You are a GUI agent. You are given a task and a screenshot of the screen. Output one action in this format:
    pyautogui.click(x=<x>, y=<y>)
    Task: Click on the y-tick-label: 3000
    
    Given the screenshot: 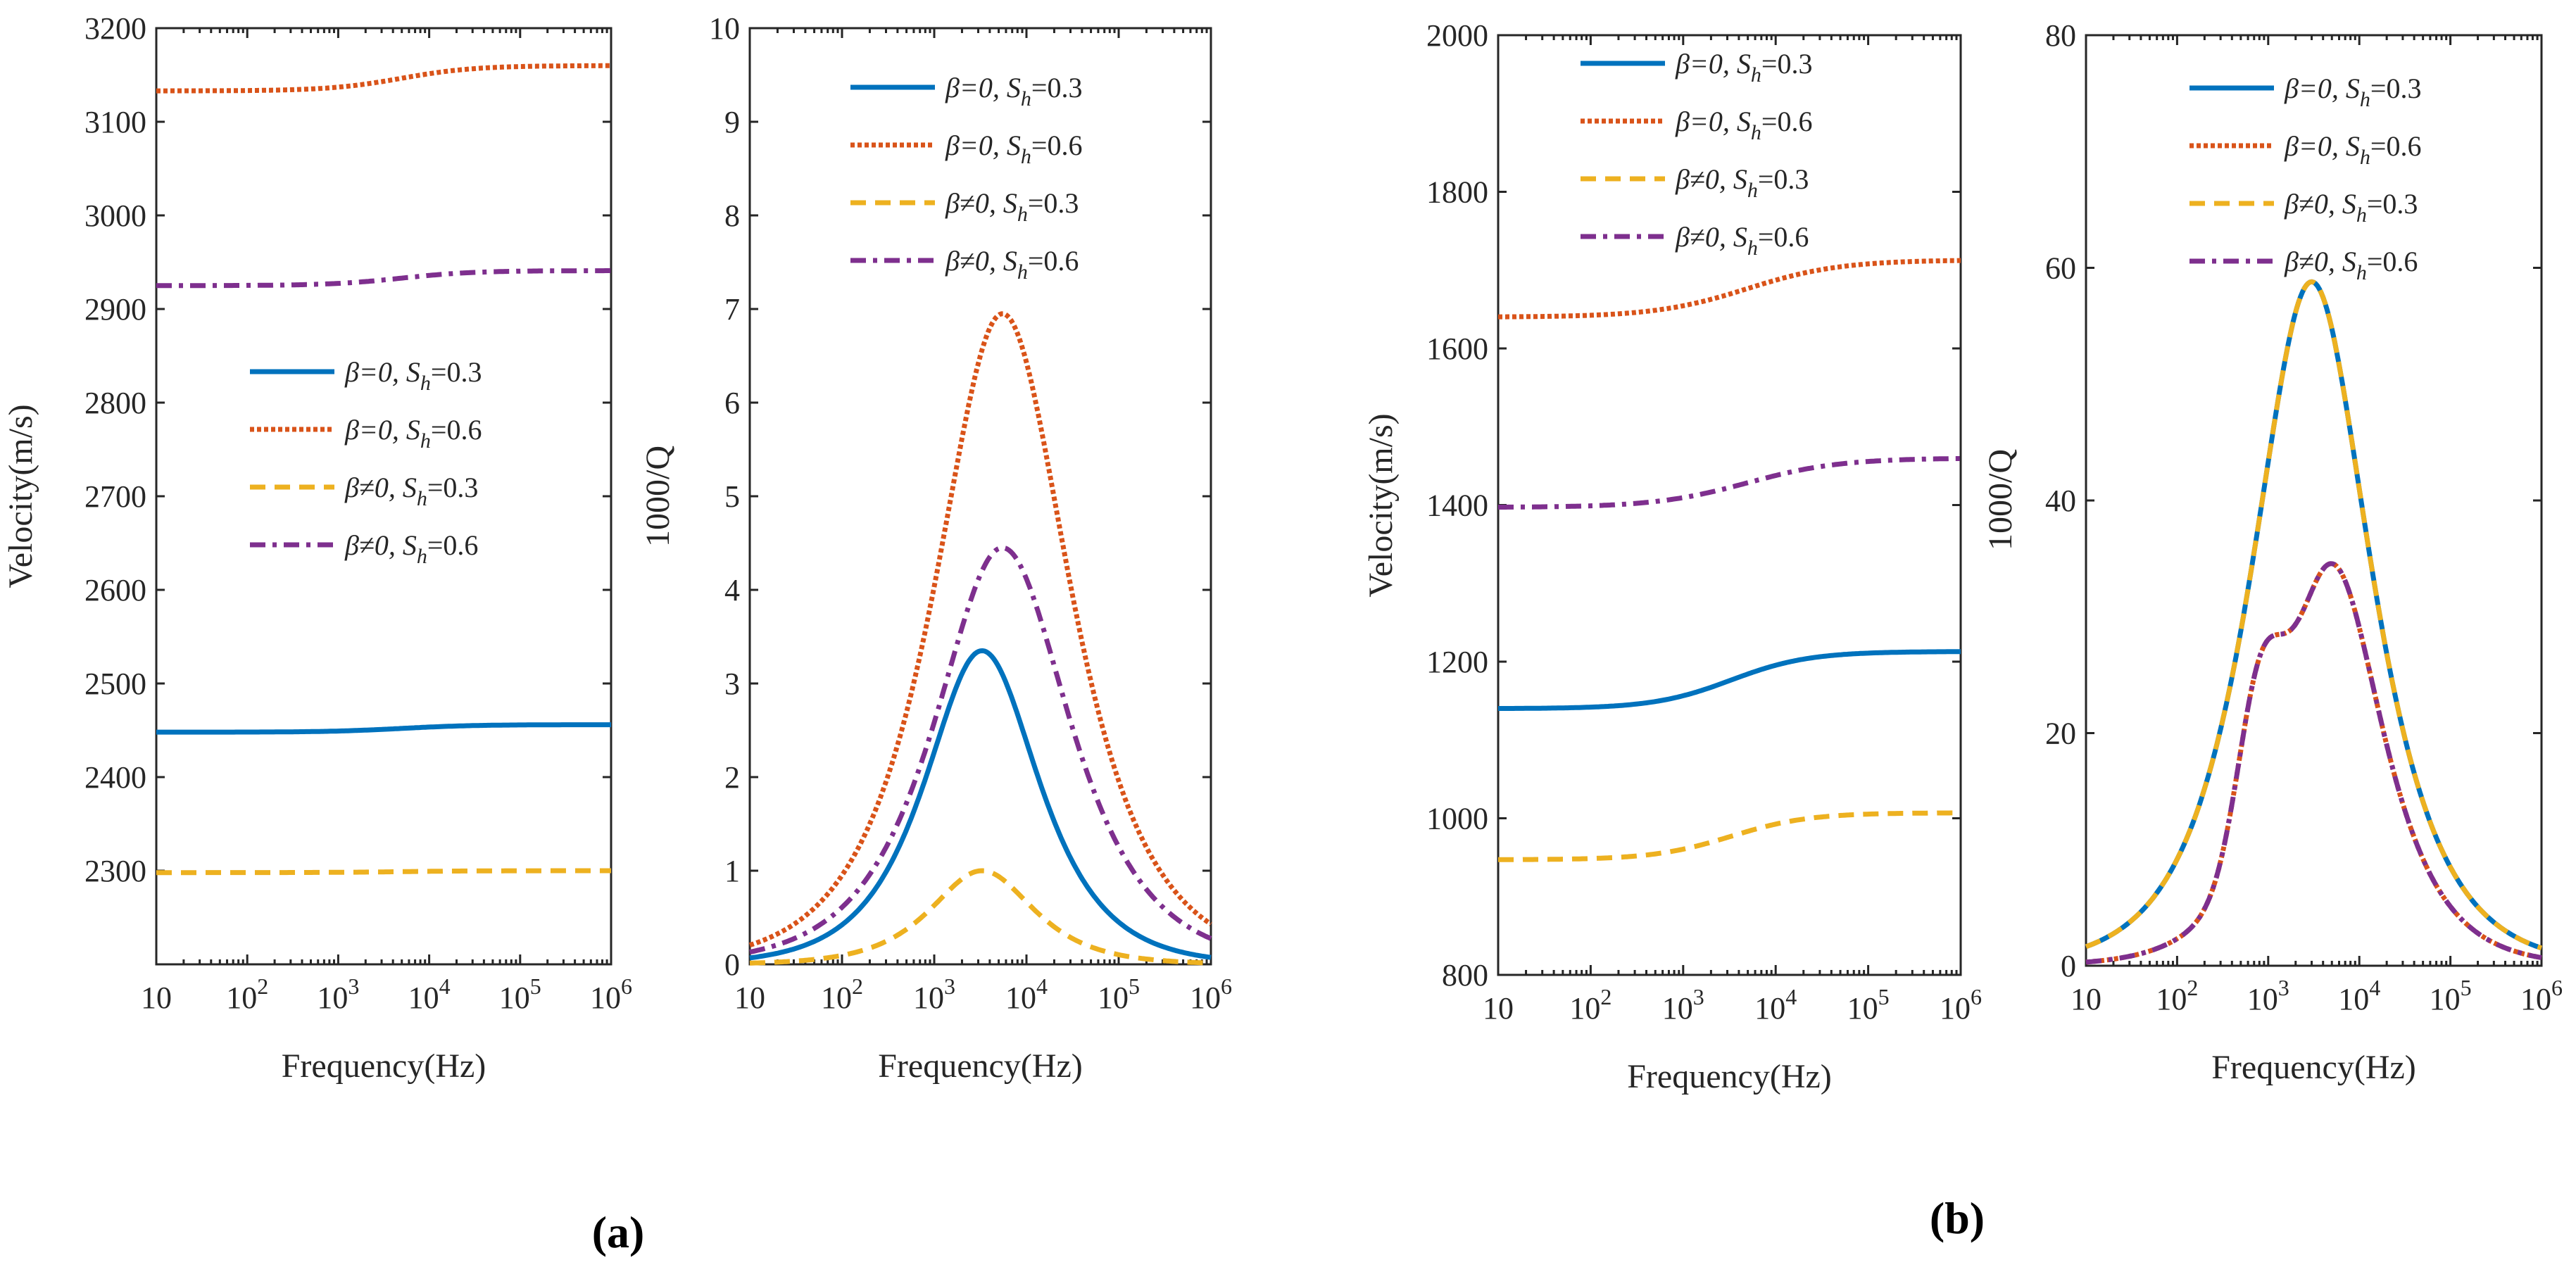 What is the action you would take?
    pyautogui.click(x=115, y=215)
    